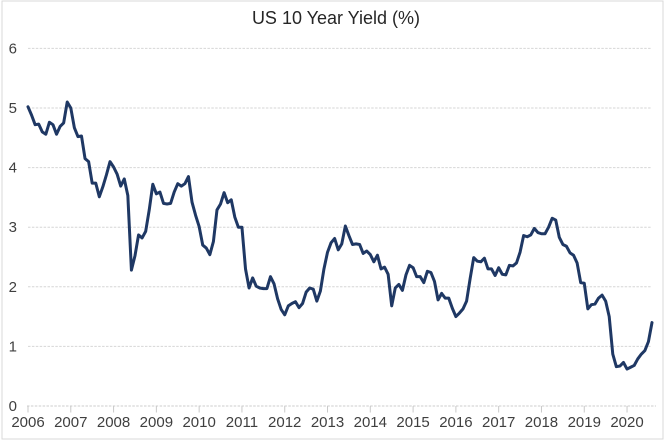 The image size is (665, 441). Describe the element at coordinates (13, 227) in the screenshot. I see `y-tick-label: 3` at that location.